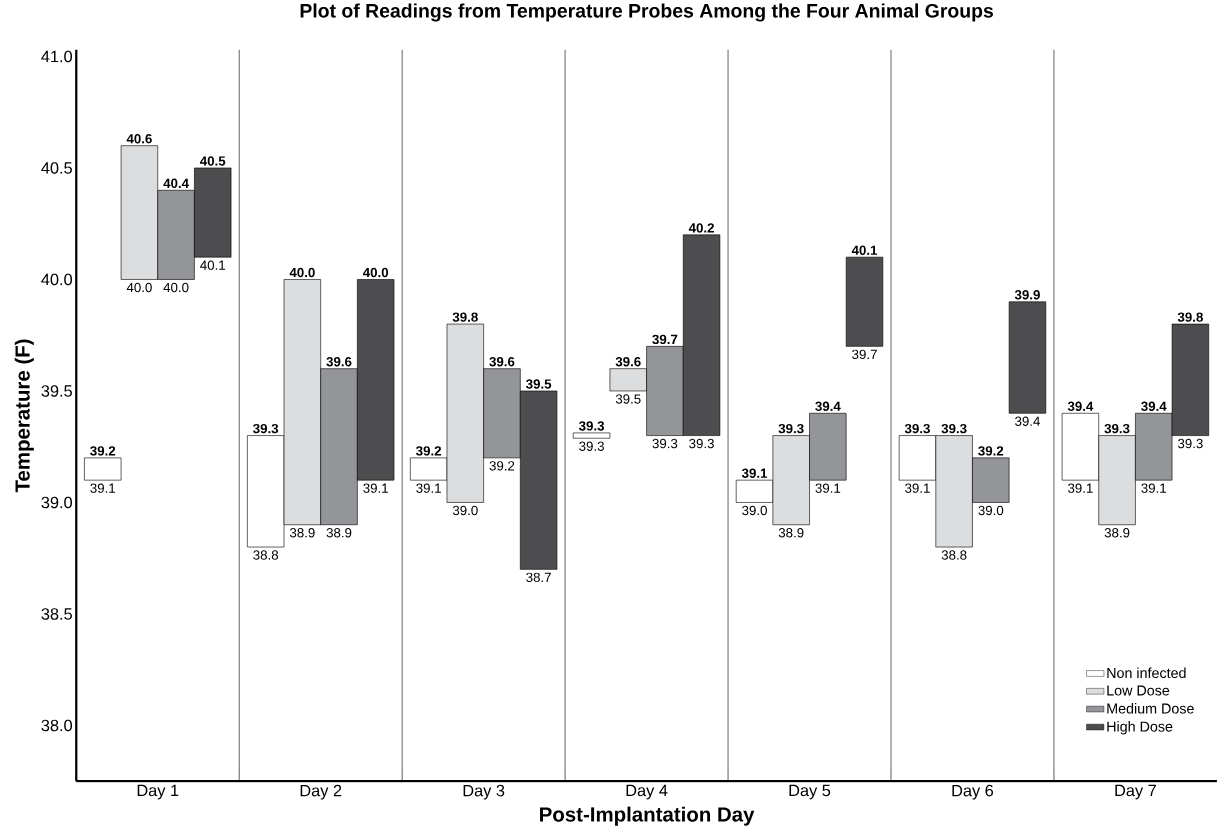  What do you see at coordinates (24, 416) in the screenshot?
I see `y-axis-title: Temperature (F)` at bounding box center [24, 416].